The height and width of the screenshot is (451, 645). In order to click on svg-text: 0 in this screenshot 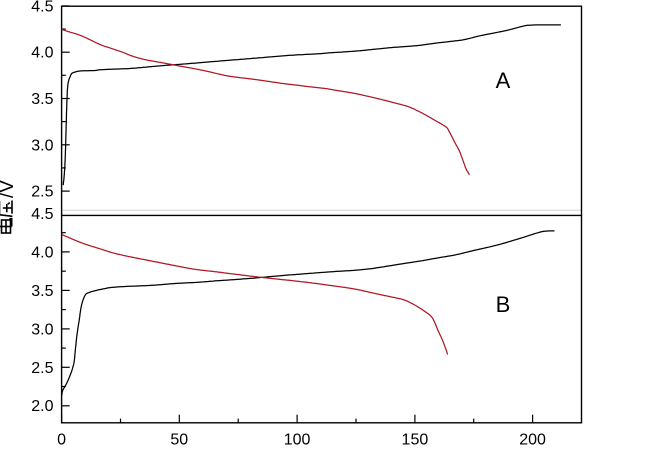, I will do `click(61, 440)`.